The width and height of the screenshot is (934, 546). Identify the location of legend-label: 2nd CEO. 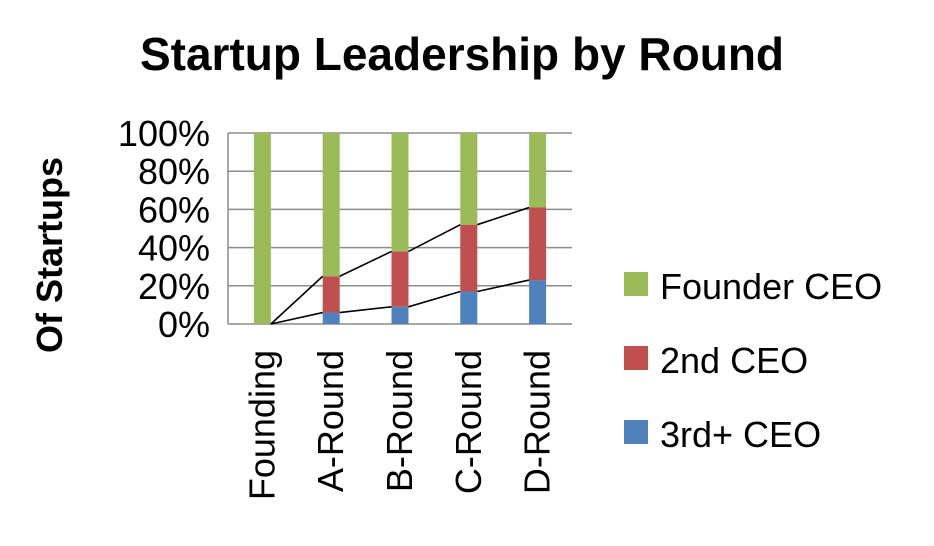
(734, 360).